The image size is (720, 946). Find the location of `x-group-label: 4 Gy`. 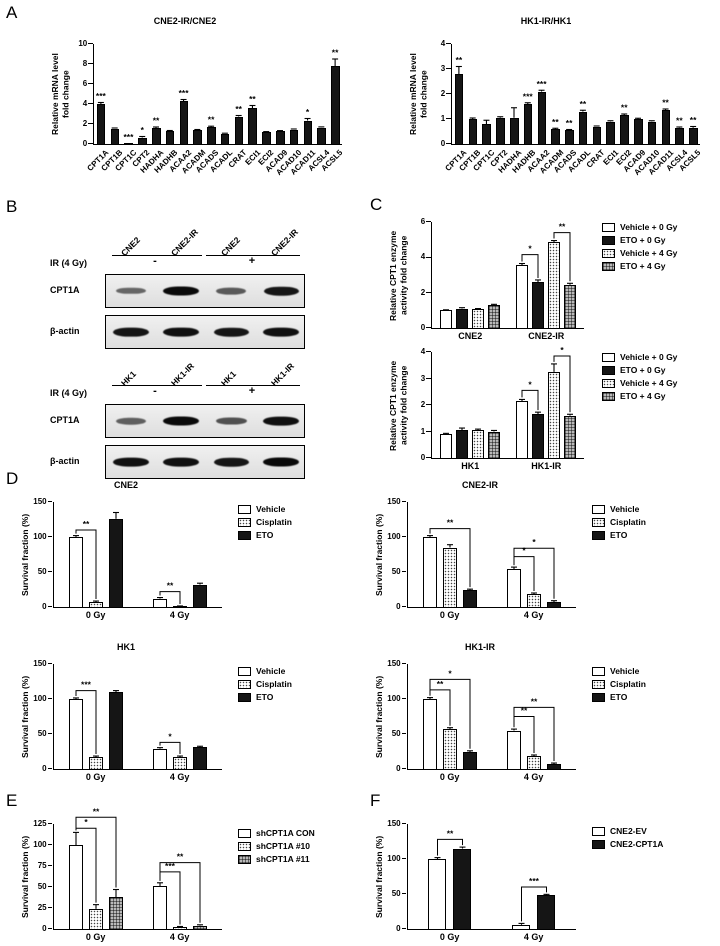

x-group-label: 4 Gy is located at coordinates (179, 615).